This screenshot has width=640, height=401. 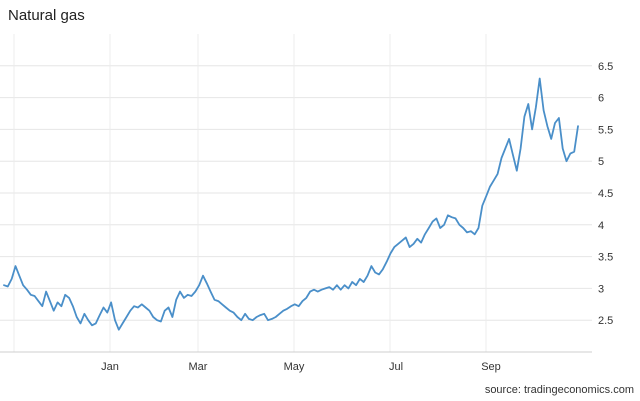 What do you see at coordinates (491, 367) in the screenshot?
I see `x-tick-label: Sep` at bounding box center [491, 367].